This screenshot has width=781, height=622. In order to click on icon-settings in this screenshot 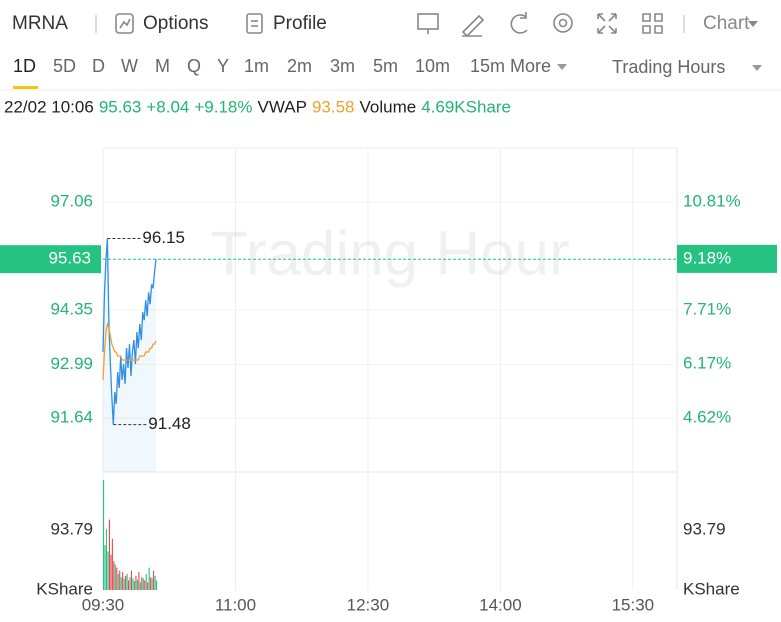, I will do `click(563, 23)`.